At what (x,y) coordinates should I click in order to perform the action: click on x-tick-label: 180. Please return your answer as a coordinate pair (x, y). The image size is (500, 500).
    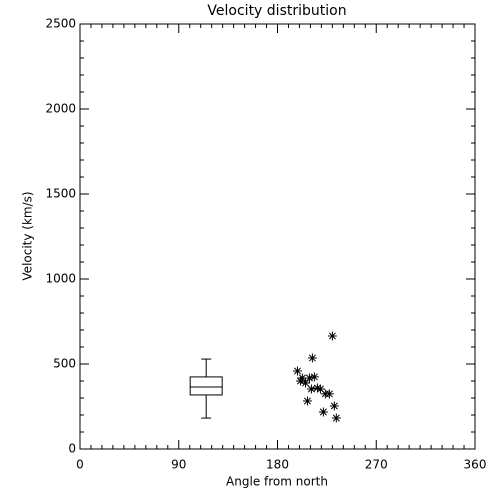
    Looking at the image, I should click on (277, 465).